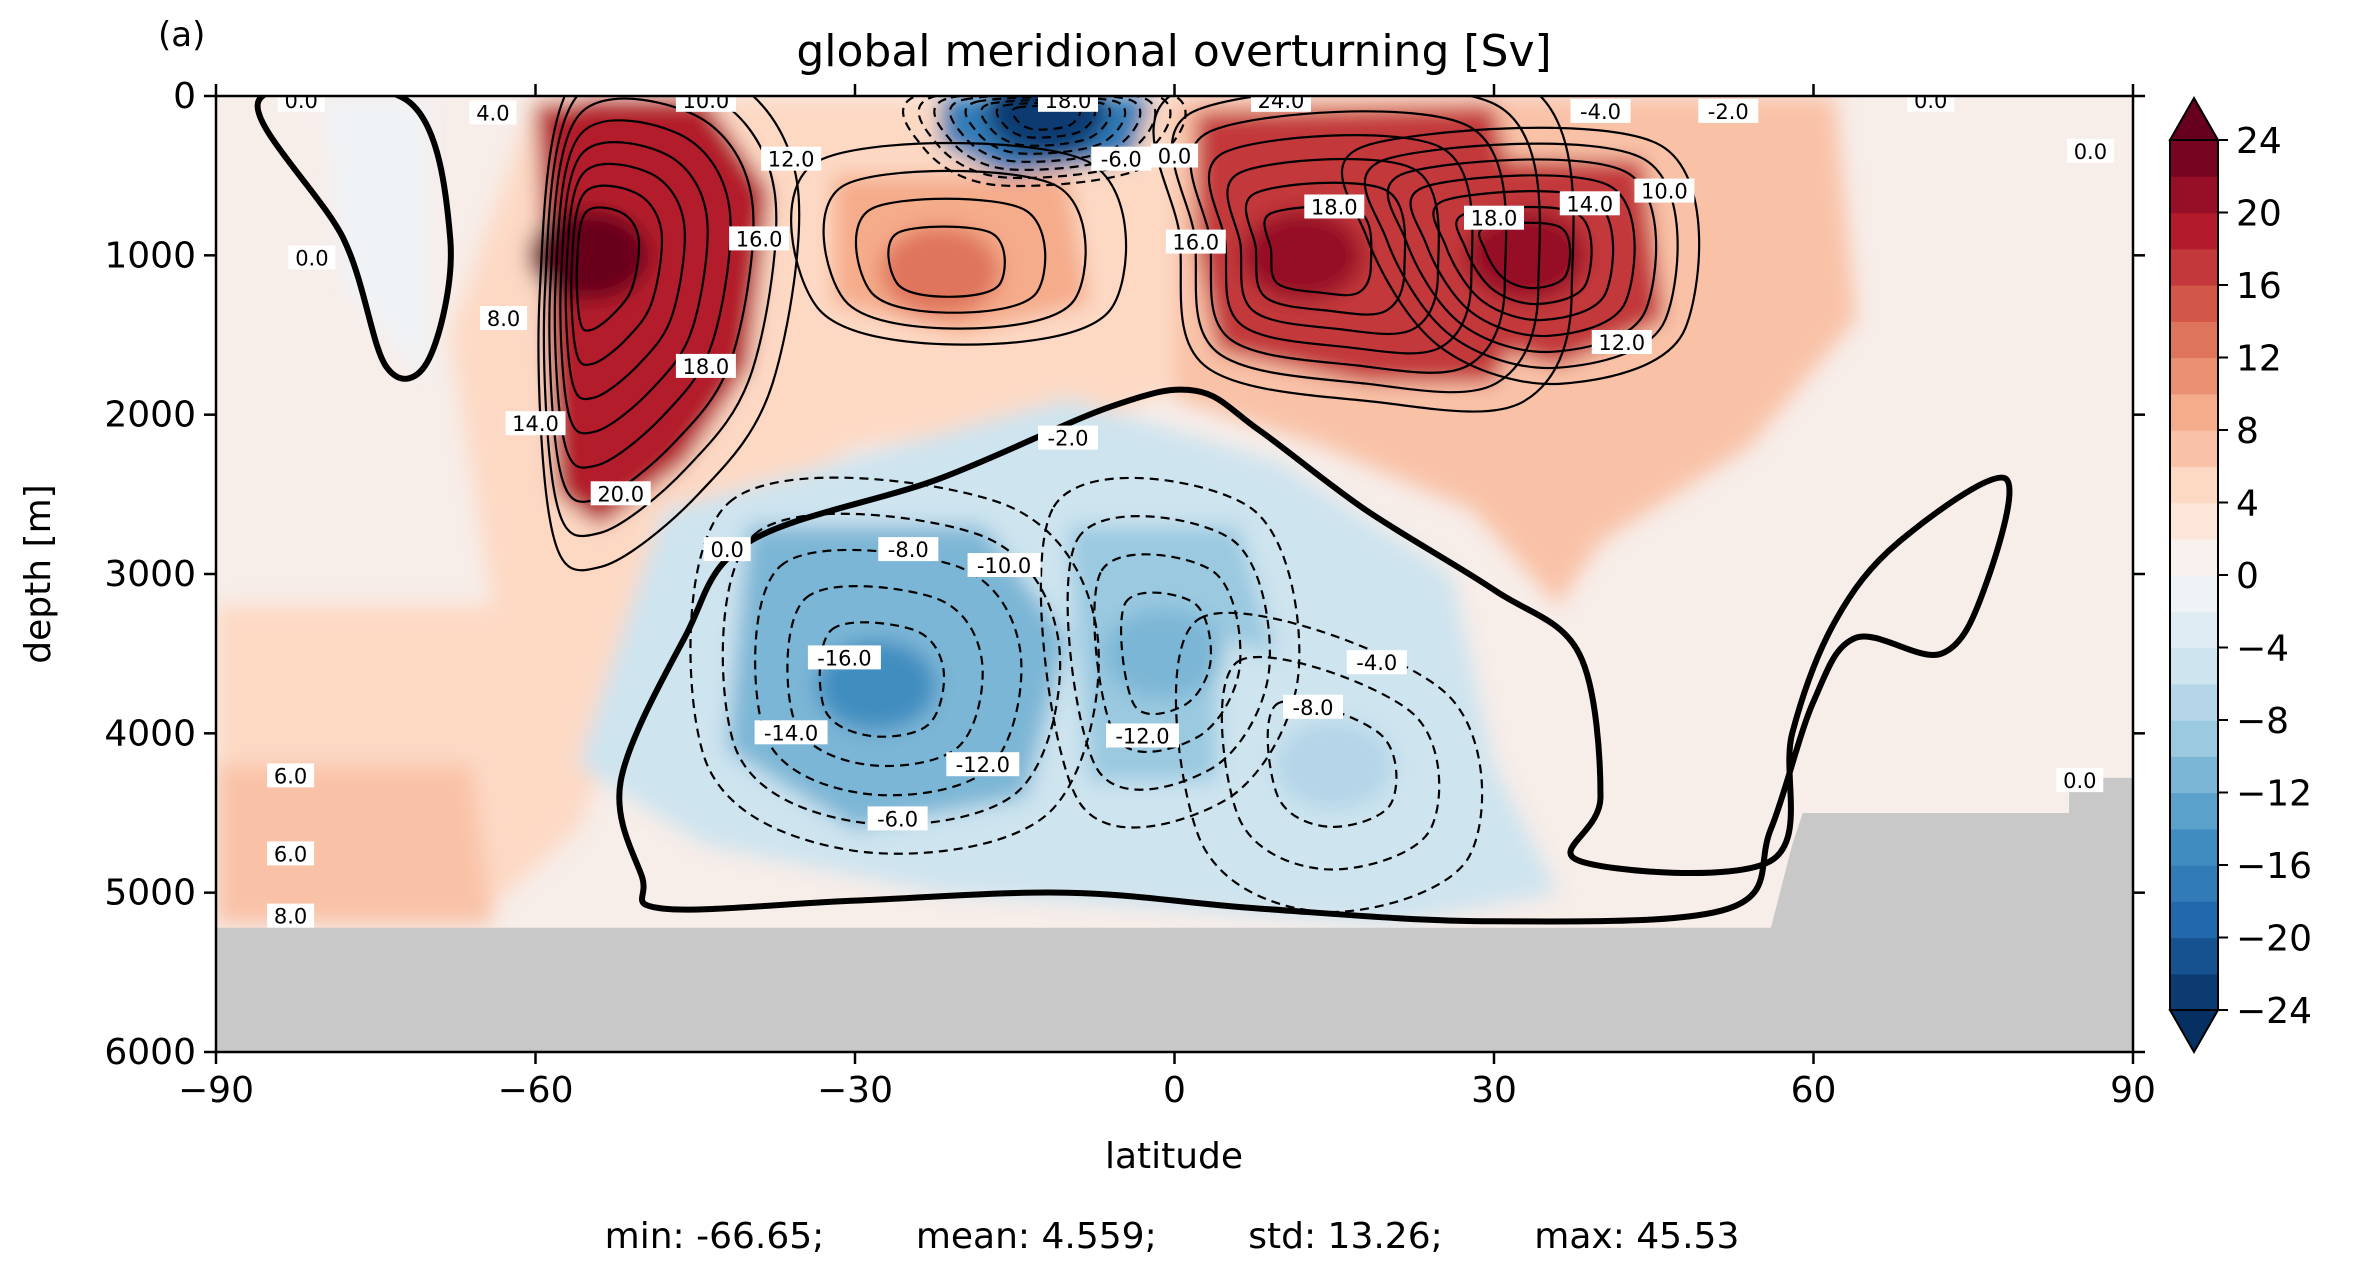  I want to click on field-southern-ocean-deacon-cell, so click(658, 313).